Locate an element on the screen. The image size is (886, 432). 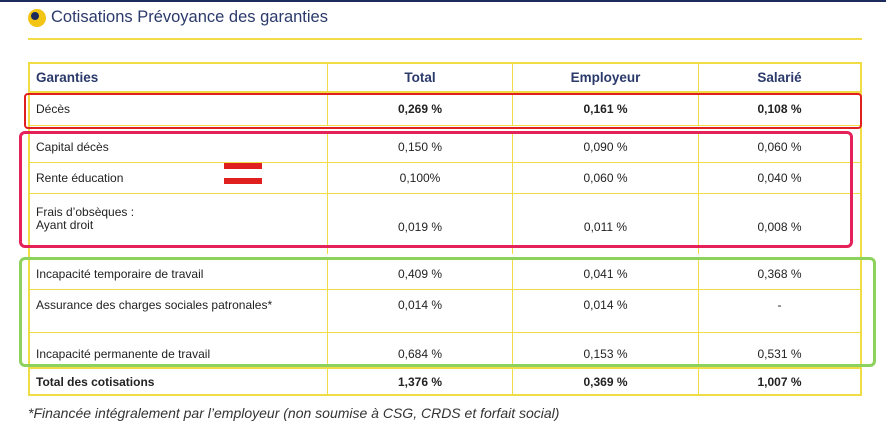
row-employeur: 0,060 % is located at coordinates (606, 178).